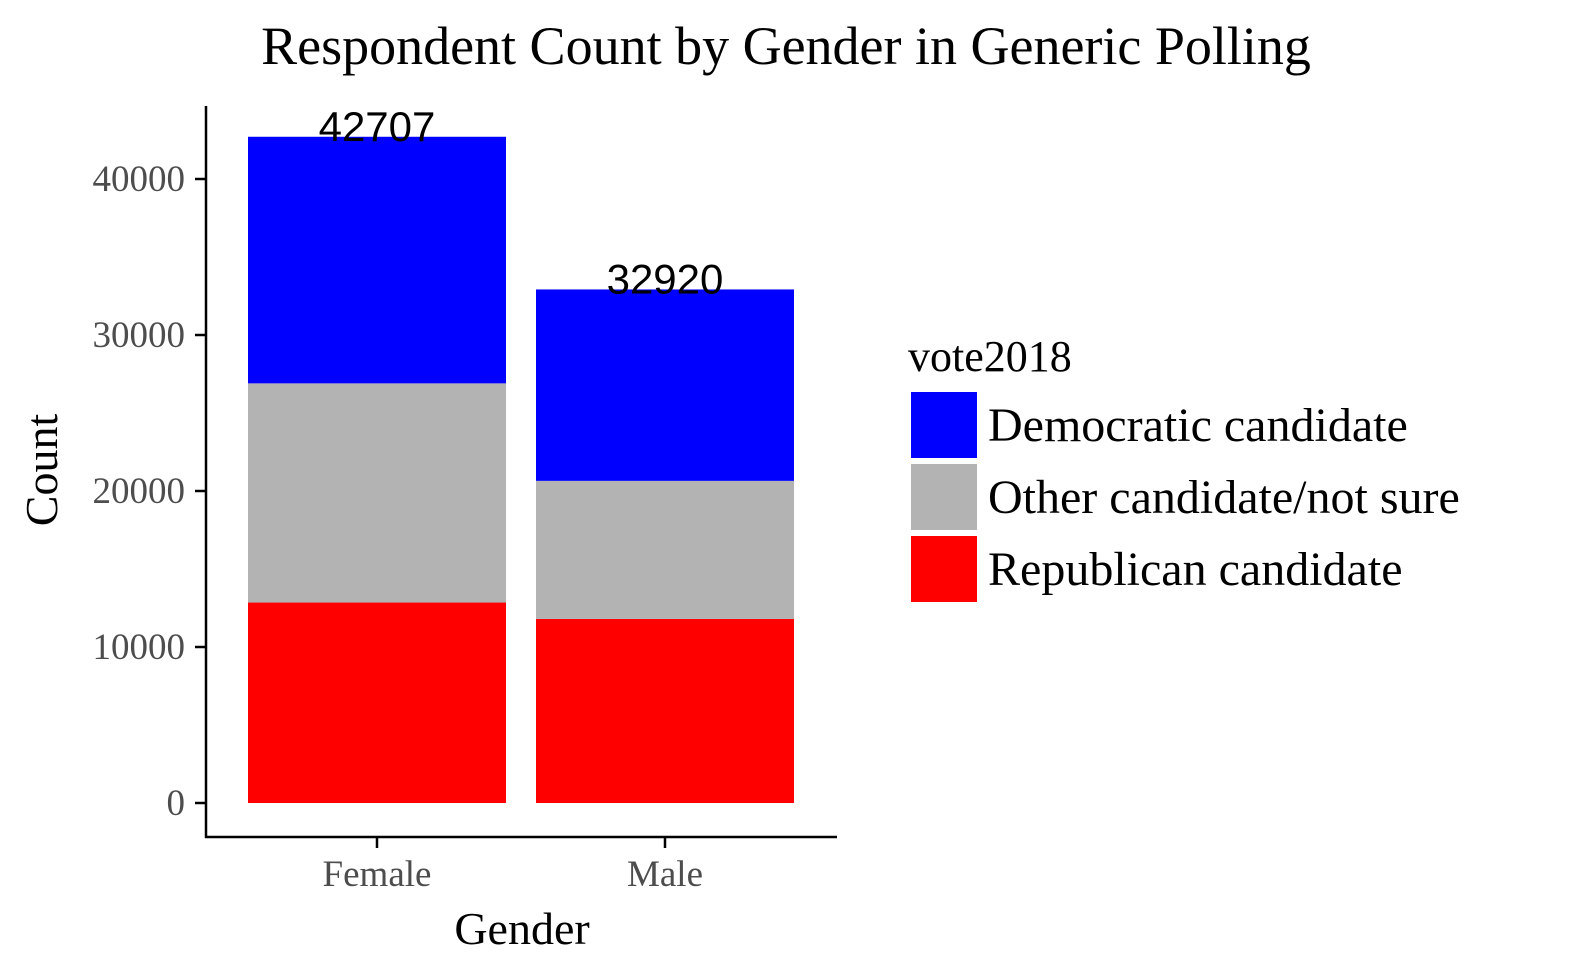 The image size is (1571, 971). I want to click on bar-female-republican-candidate, so click(377, 702).